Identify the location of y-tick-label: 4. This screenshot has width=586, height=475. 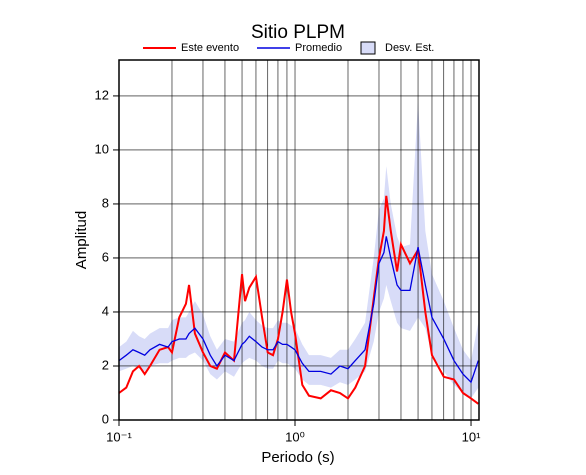
(105, 310).